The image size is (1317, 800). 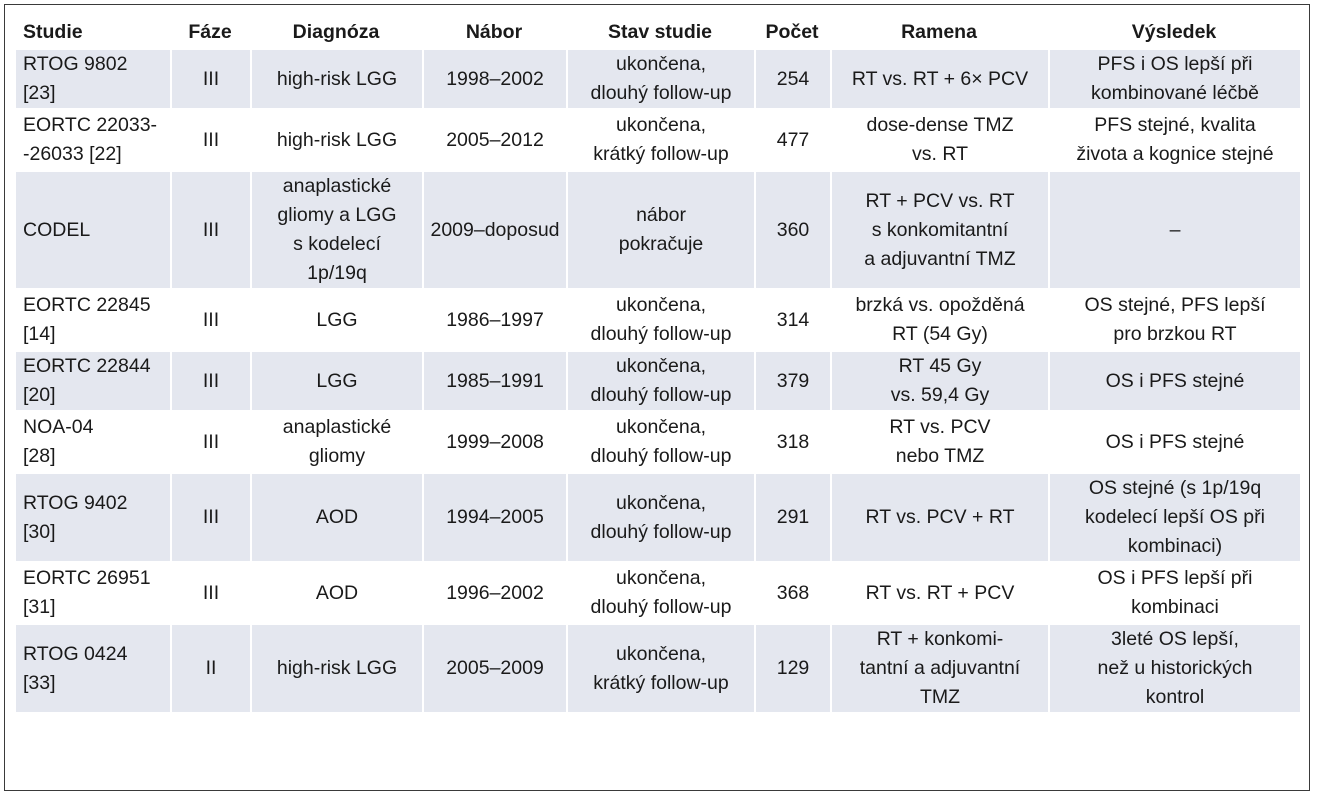 What do you see at coordinates (90, 125) in the screenshot?
I see `cell-studie-line: EORTC 22033-` at bounding box center [90, 125].